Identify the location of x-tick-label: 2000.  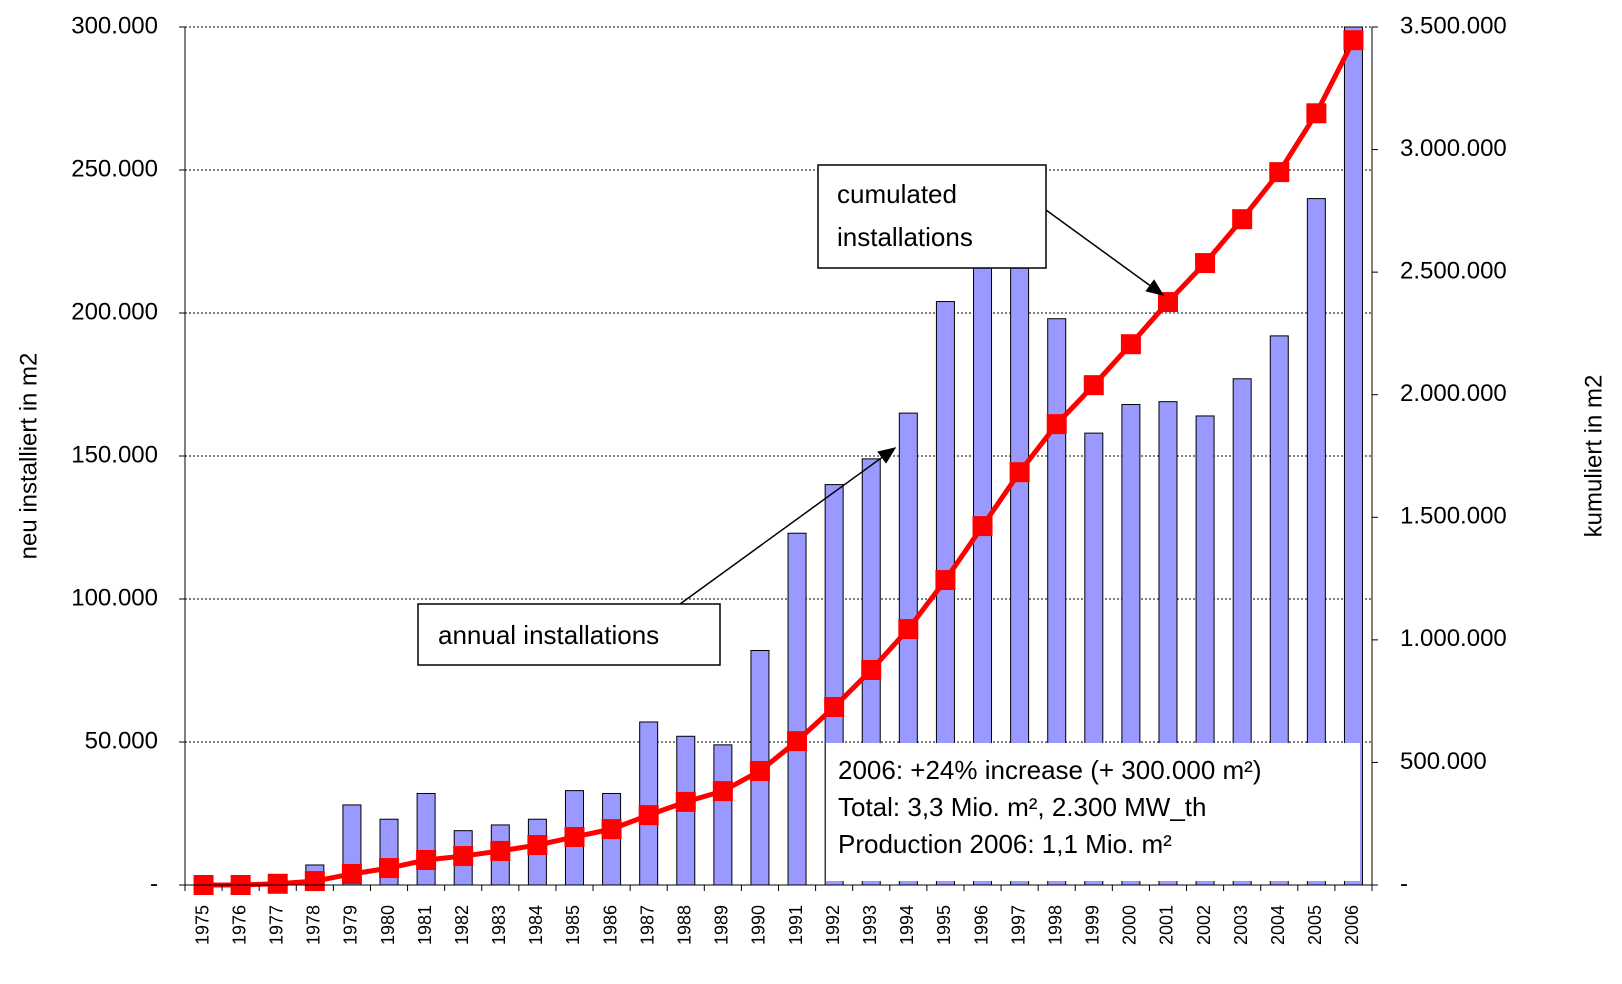
(1130, 925).